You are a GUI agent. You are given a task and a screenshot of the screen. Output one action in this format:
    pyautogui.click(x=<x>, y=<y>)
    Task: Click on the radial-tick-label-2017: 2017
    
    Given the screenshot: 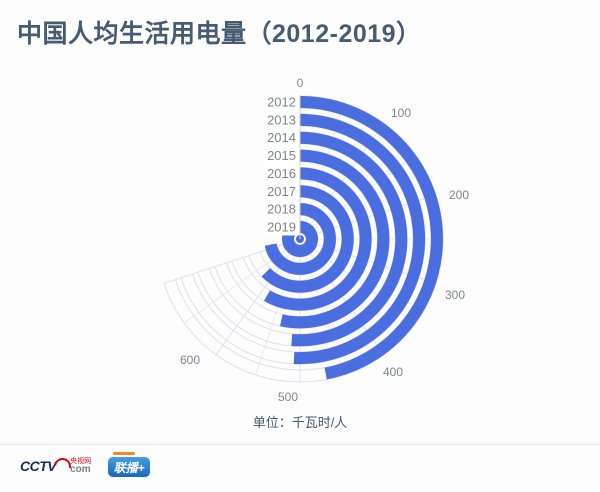 What is the action you would take?
    pyautogui.click(x=281, y=191)
    